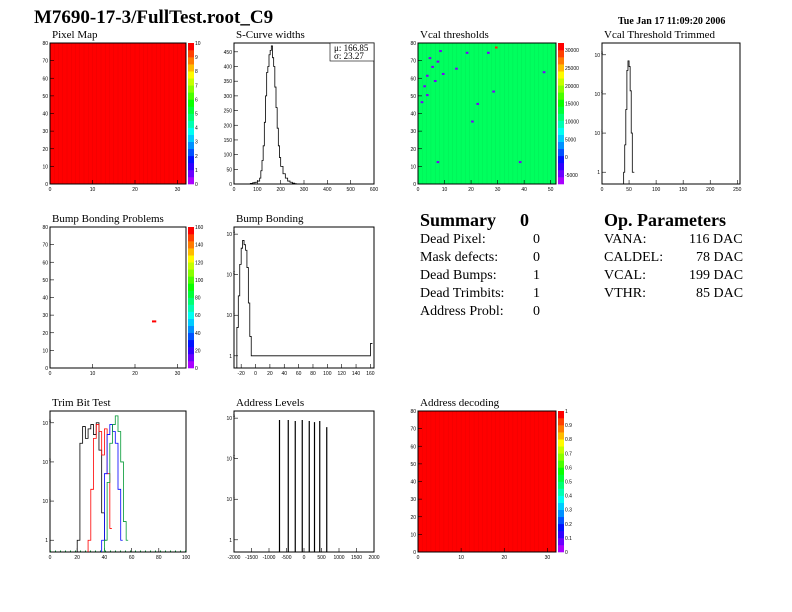 The height and width of the screenshot is (612, 792). I want to click on frame-scurve, so click(304, 113).